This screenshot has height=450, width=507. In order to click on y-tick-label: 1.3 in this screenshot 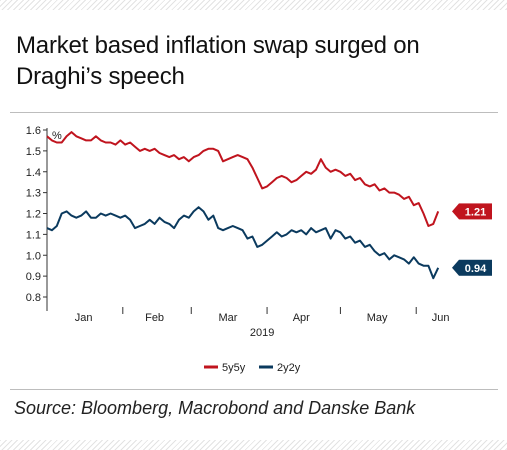, I will do `click(33, 194)`.